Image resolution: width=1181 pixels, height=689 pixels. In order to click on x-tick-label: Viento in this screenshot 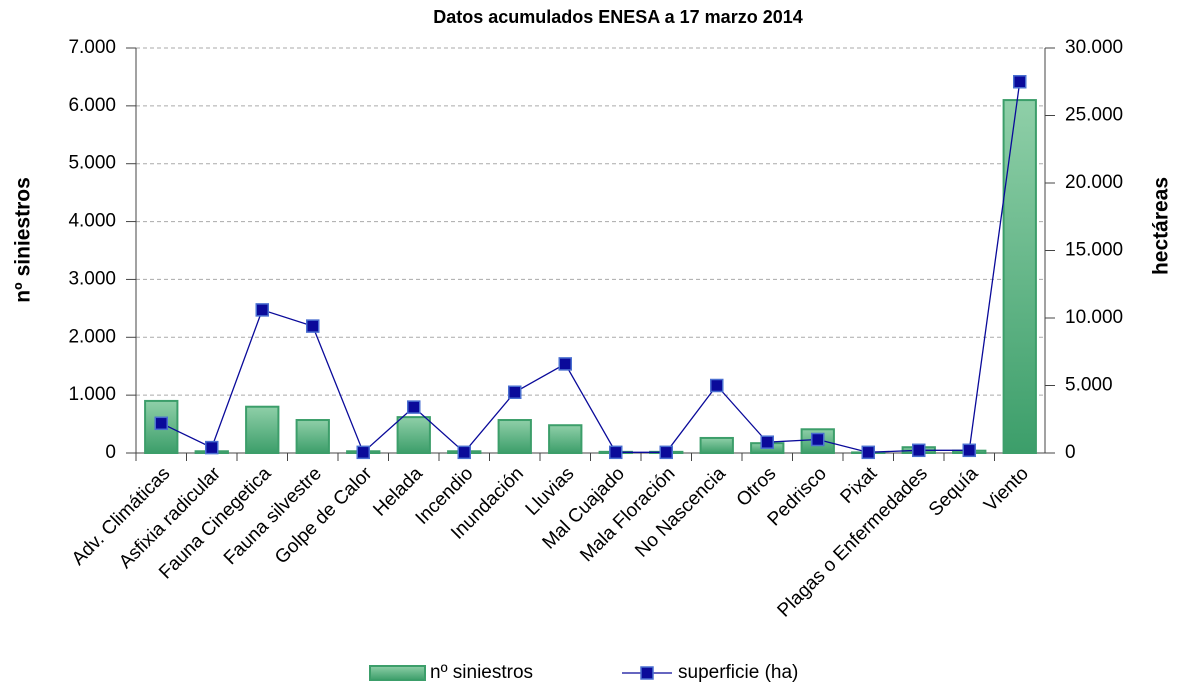, I will do `click(1006, 489)`.